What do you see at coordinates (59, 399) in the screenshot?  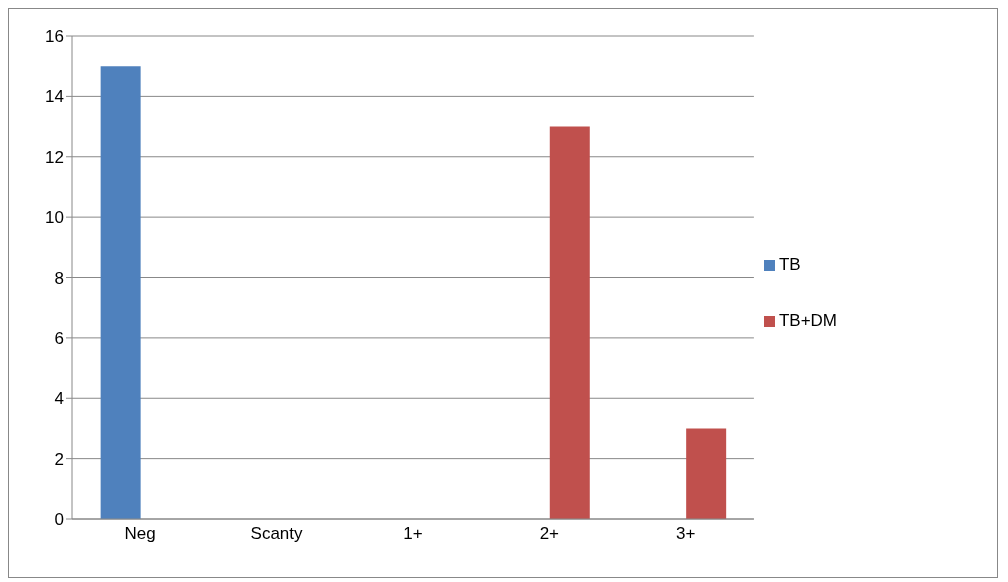 I see `y-tick-label: 4` at bounding box center [59, 399].